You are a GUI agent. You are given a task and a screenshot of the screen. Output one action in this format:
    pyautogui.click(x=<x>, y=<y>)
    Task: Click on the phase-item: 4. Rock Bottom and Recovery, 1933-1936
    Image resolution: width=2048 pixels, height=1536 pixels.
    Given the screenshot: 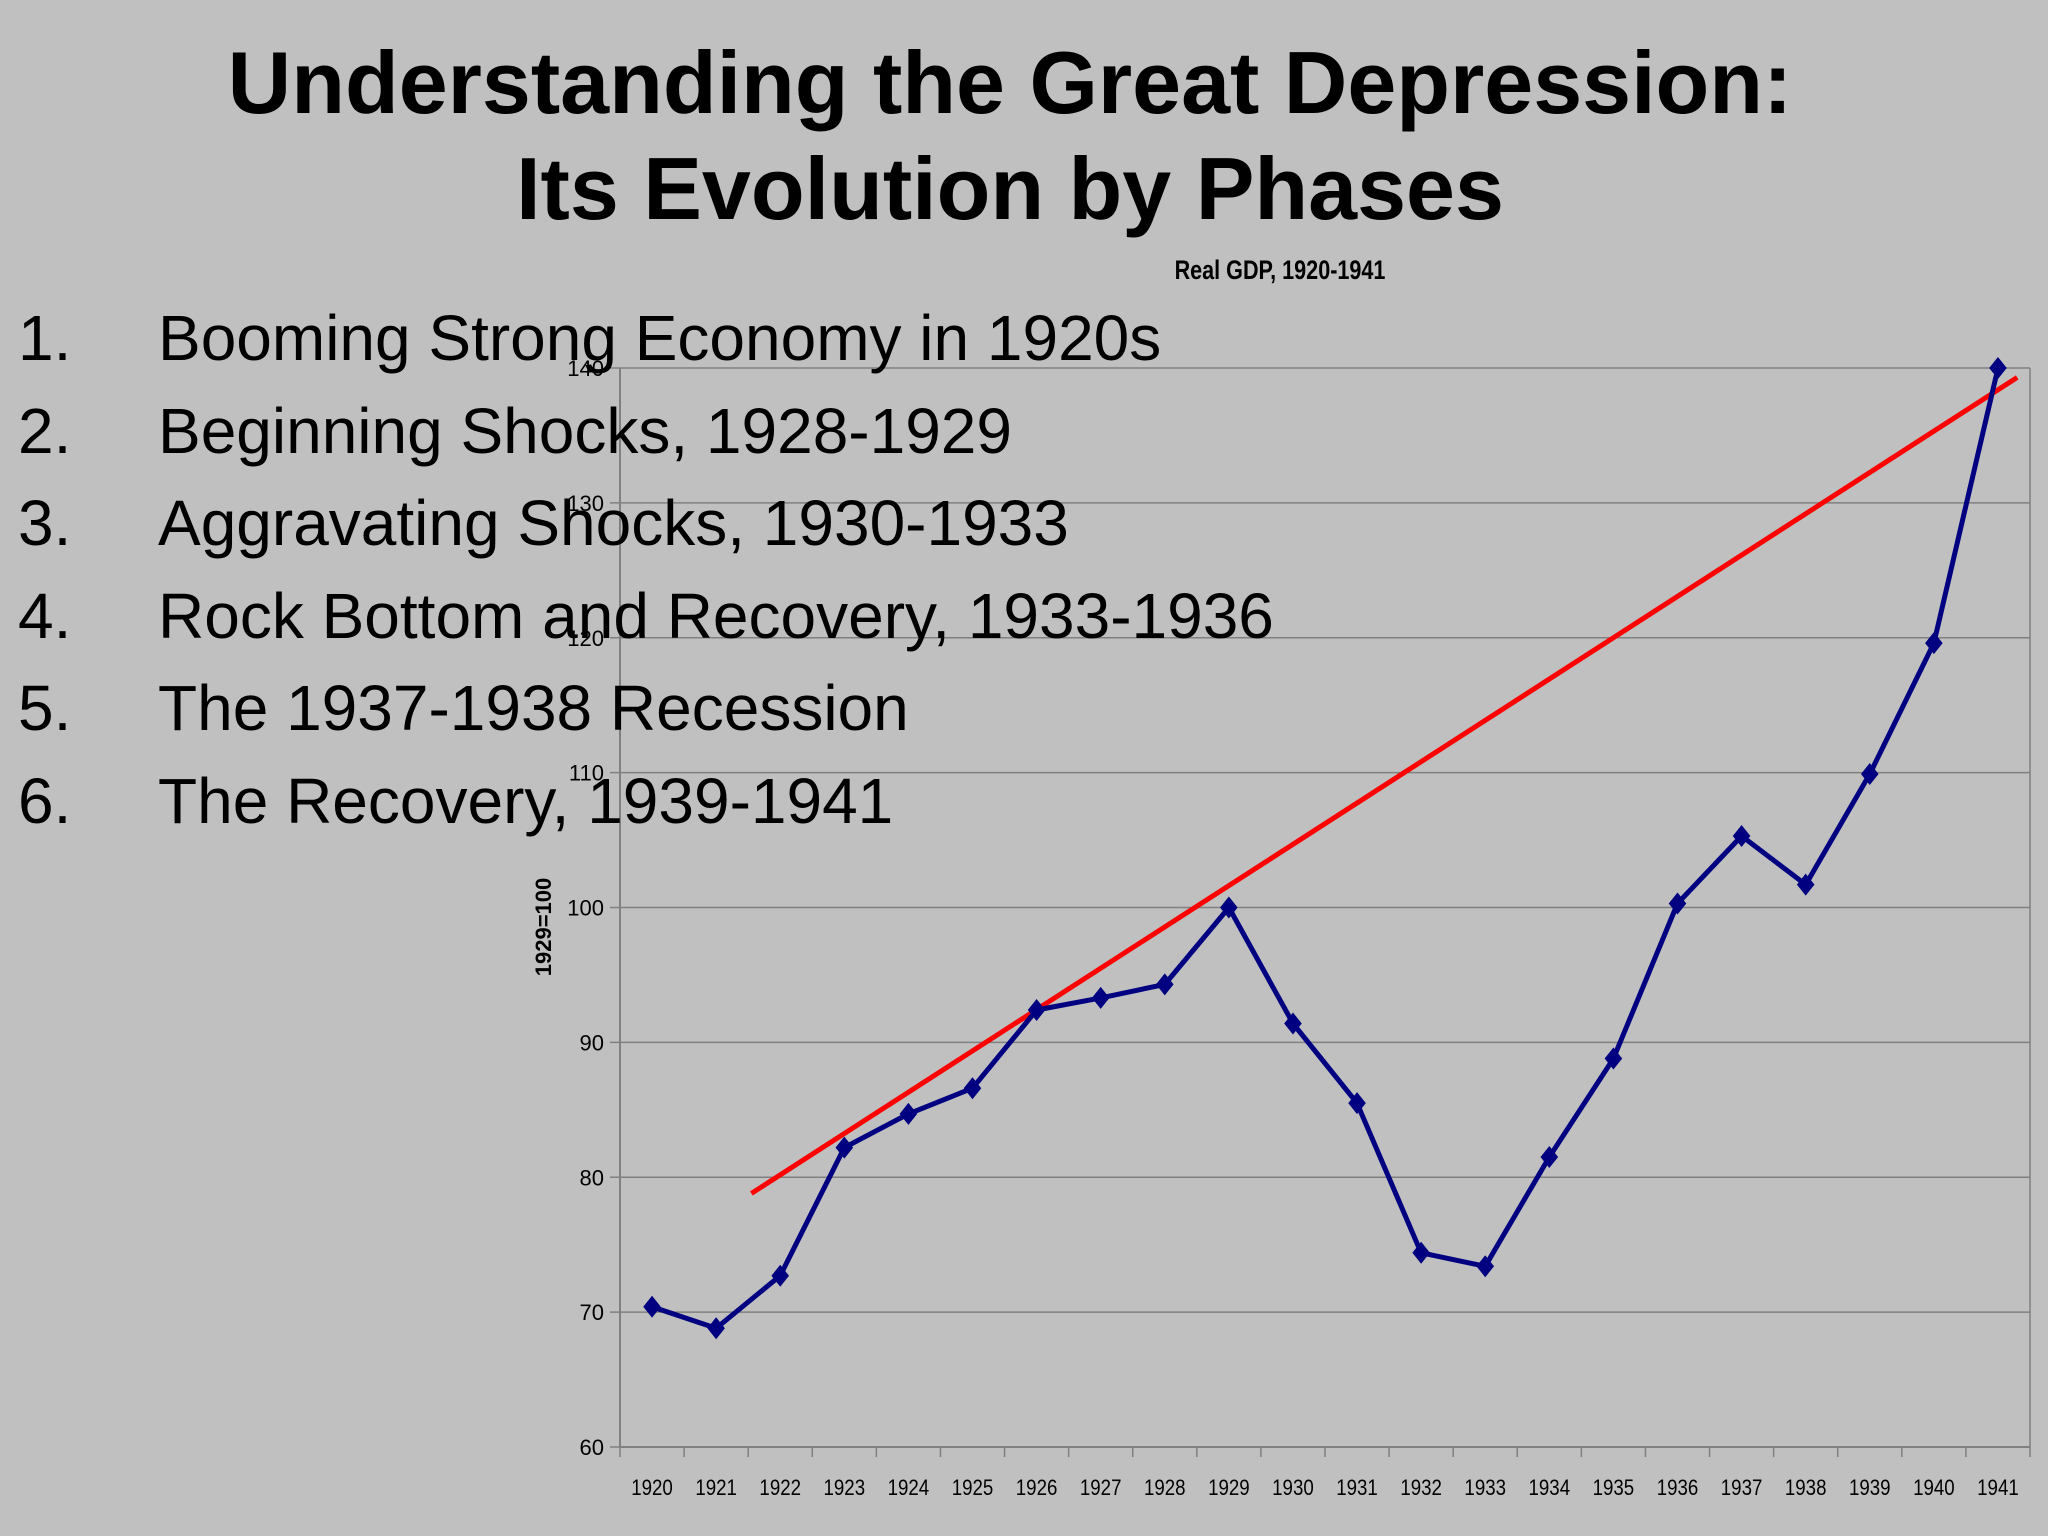 What is the action you would take?
    pyautogui.click(x=646, y=616)
    